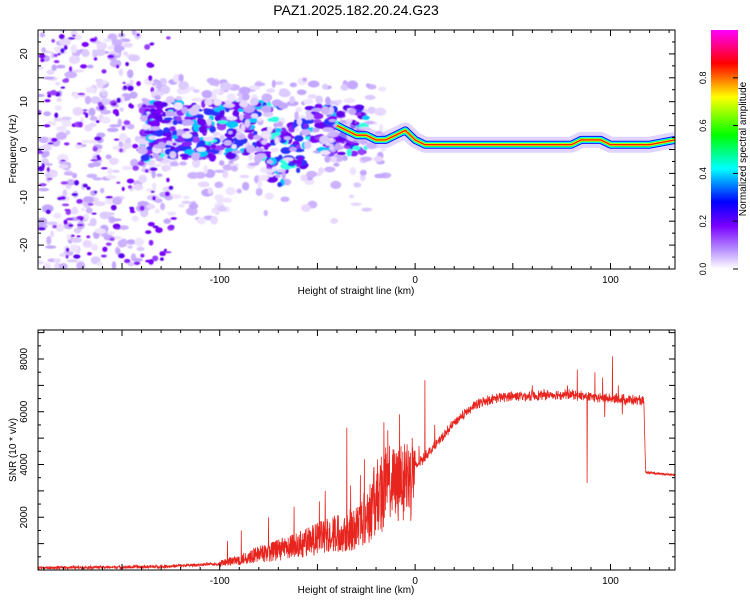 This screenshot has width=750, height=600. What do you see at coordinates (415, 581) in the screenshot?
I see `x-tick-label: 0` at bounding box center [415, 581].